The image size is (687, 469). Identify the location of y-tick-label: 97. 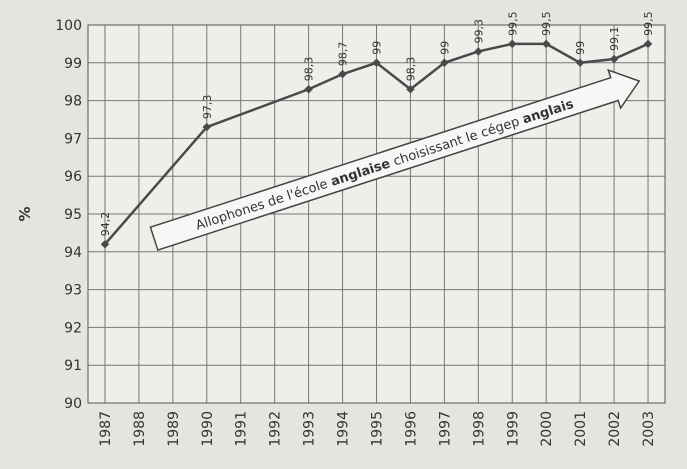
(73, 139).